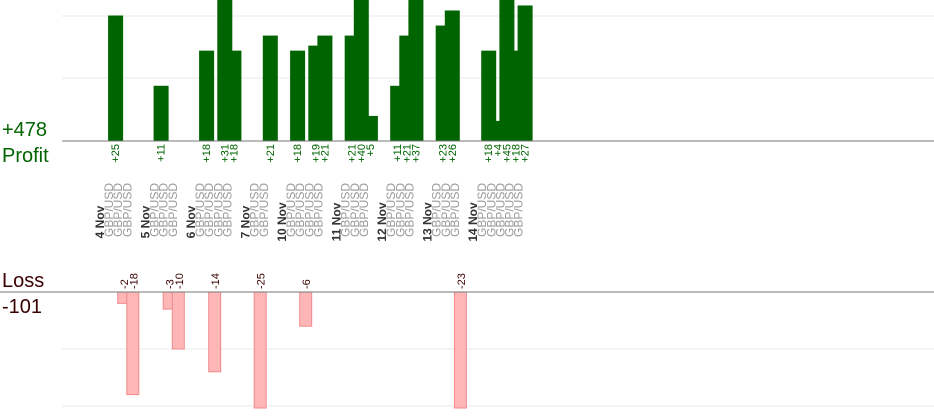 The width and height of the screenshot is (934, 420). What do you see at coordinates (134, 281) in the screenshot?
I see `loss-value-label: -18` at bounding box center [134, 281].